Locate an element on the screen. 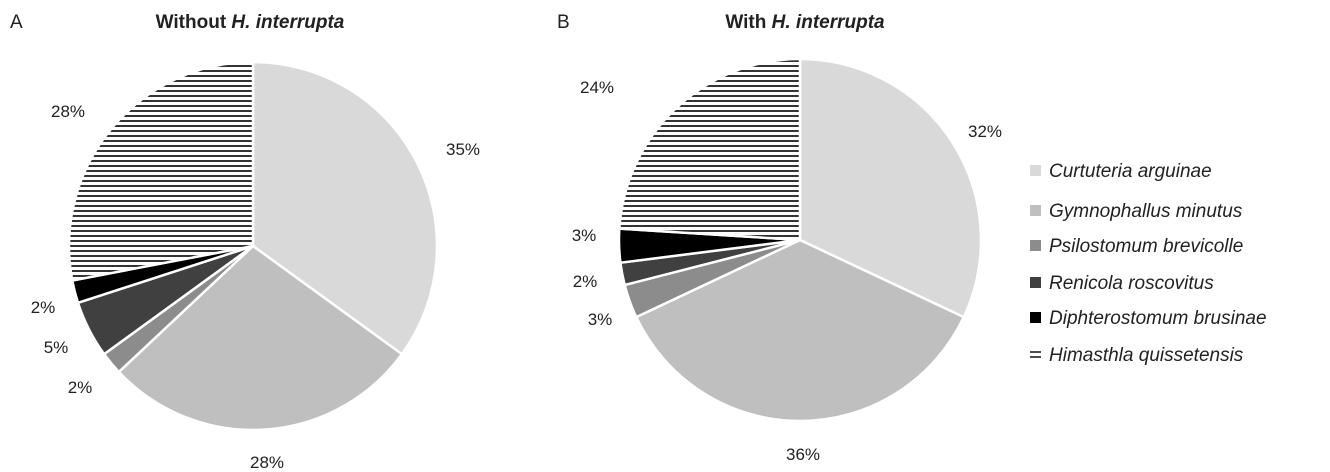 Image resolution: width=1330 pixels, height=472 pixels. legend-item-curtuteria: Curtuteria arguinae is located at coordinates (1121, 171).